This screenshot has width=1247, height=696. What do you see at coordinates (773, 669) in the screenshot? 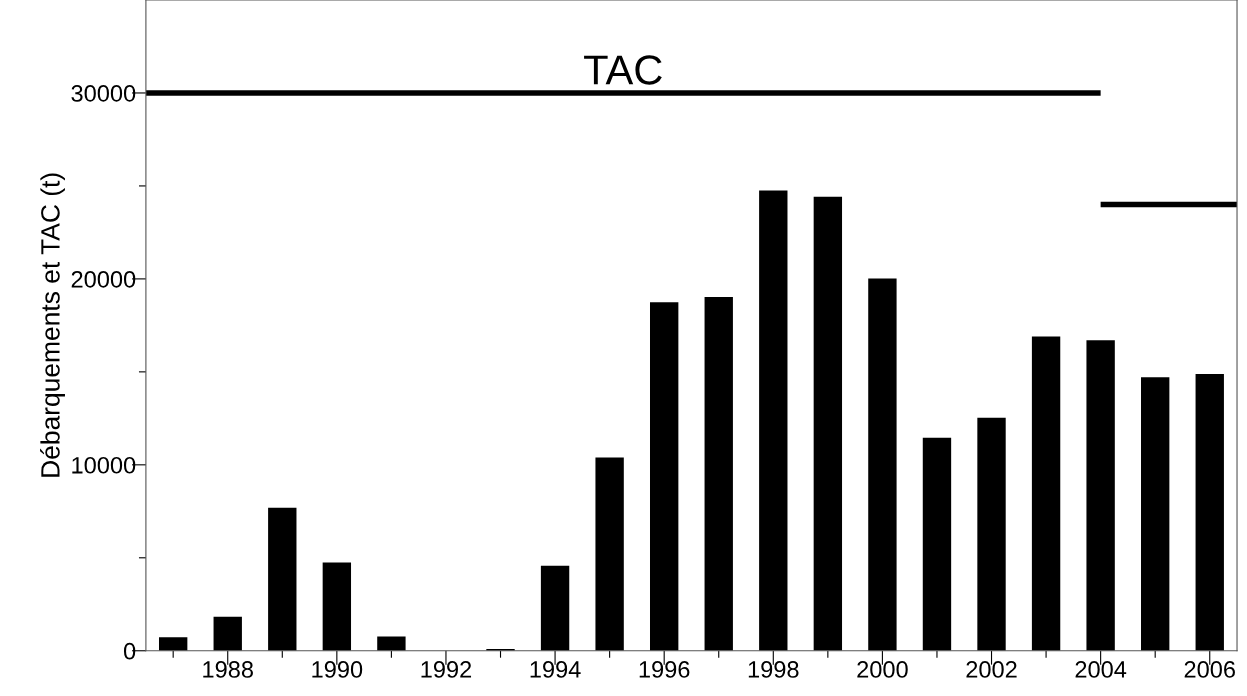
I see `x-tick-label: 1998` at bounding box center [773, 669].